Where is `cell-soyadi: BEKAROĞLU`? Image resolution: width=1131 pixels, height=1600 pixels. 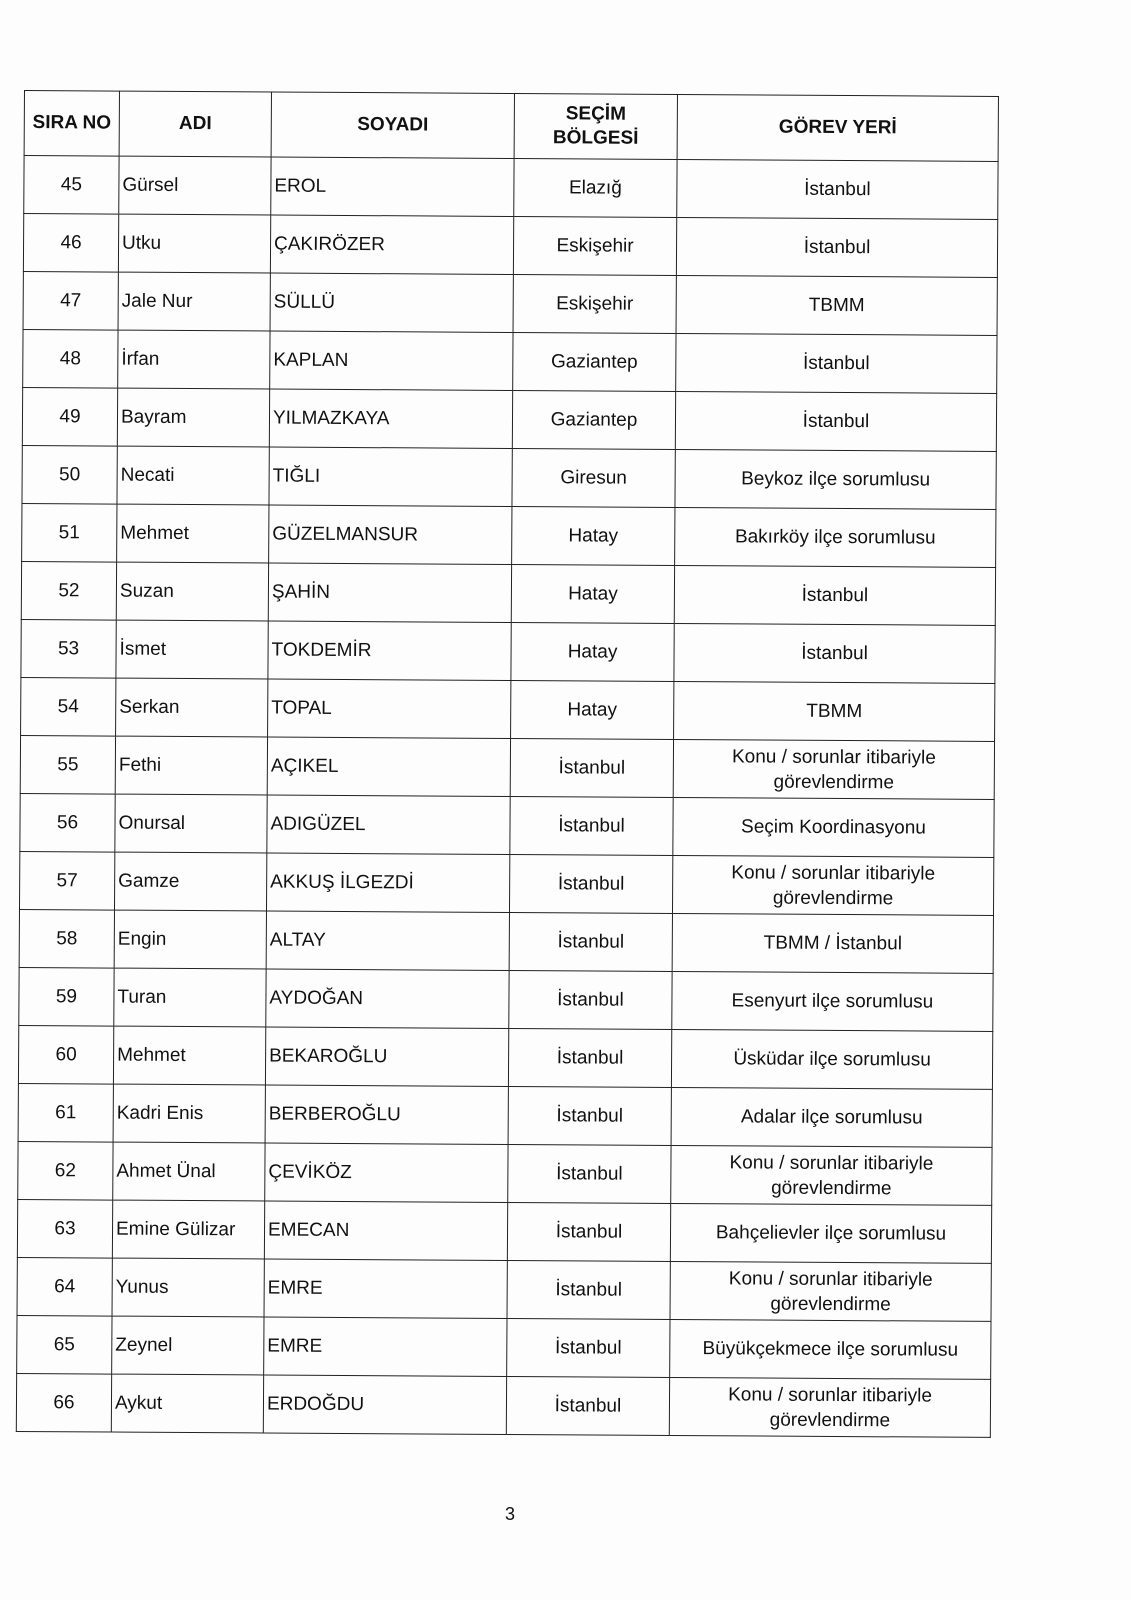 cell-soyadi: BEKAROĞLU is located at coordinates (387, 1056).